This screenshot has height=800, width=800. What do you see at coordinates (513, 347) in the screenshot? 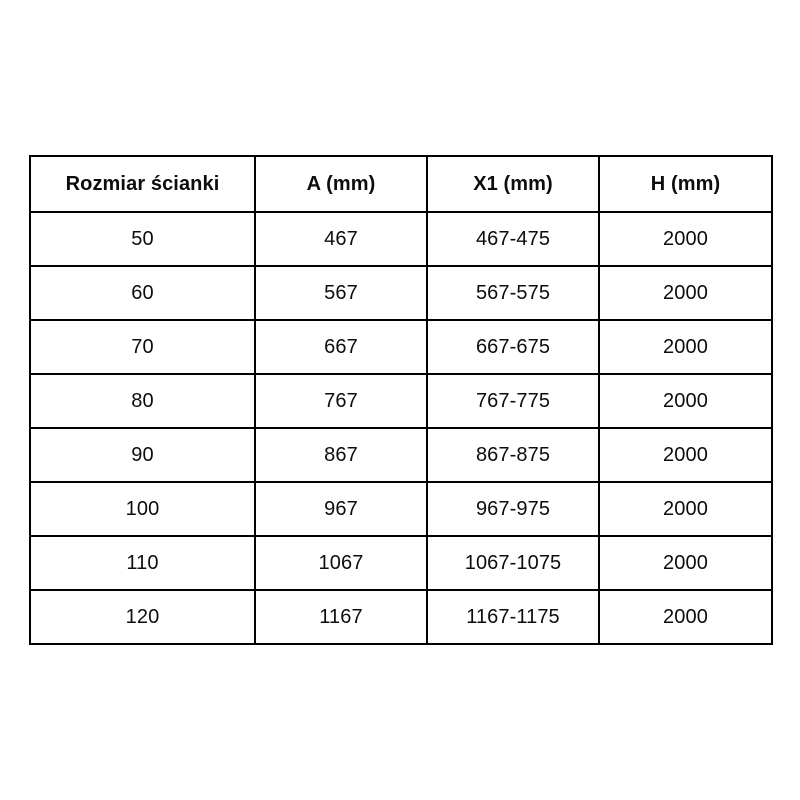
I see `cell-x1: 667-675` at bounding box center [513, 347].